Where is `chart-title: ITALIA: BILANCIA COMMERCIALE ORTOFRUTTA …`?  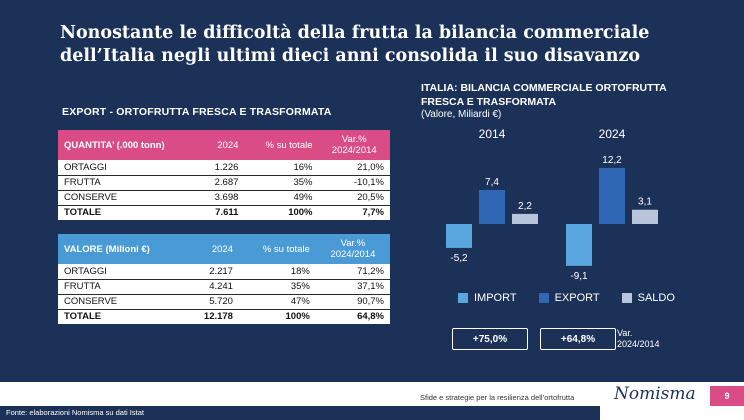
chart-title: ITALIA: BILANCIA COMMERCIALE ORTOFRUTTA … is located at coordinates (544, 95).